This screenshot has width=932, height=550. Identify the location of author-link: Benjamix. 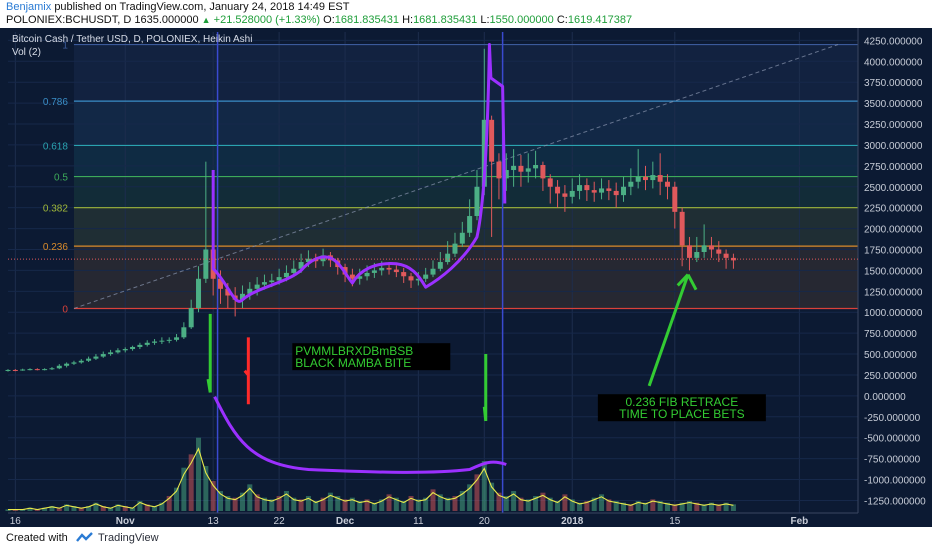
(29, 7).